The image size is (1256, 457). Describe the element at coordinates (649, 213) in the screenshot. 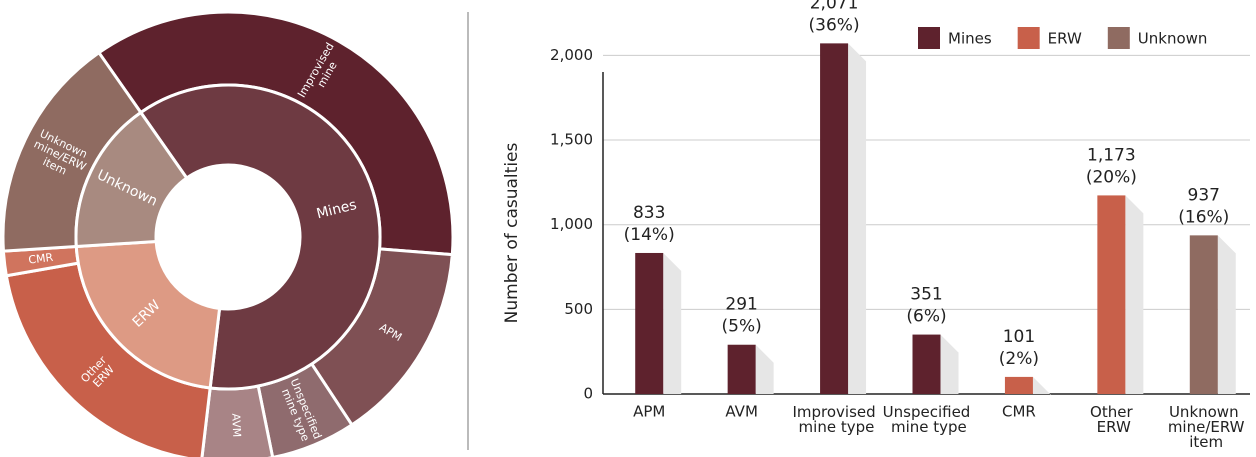

I see `value-label: 833` at that location.